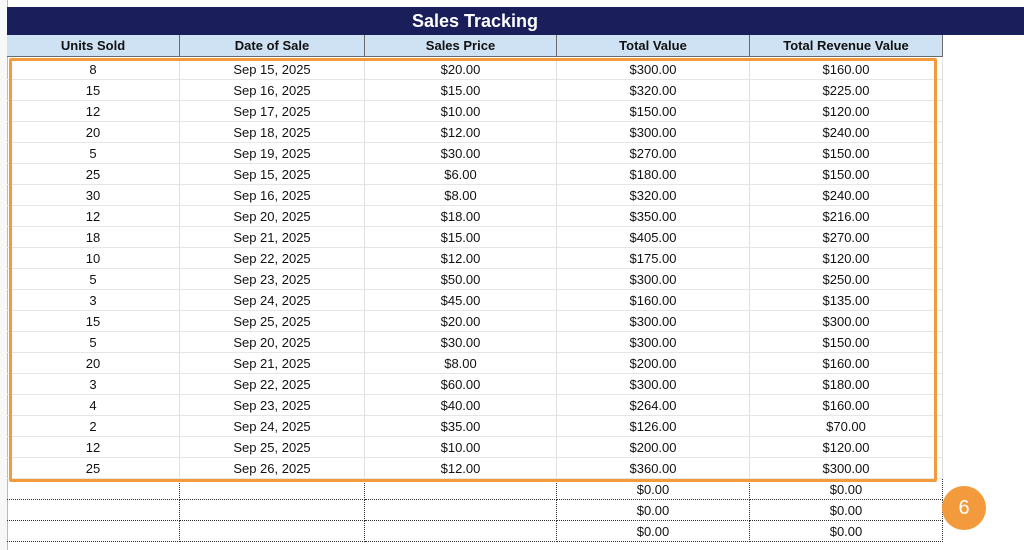 The width and height of the screenshot is (1024, 550). I want to click on sheet-title: Sales Tracking, so click(475, 21).